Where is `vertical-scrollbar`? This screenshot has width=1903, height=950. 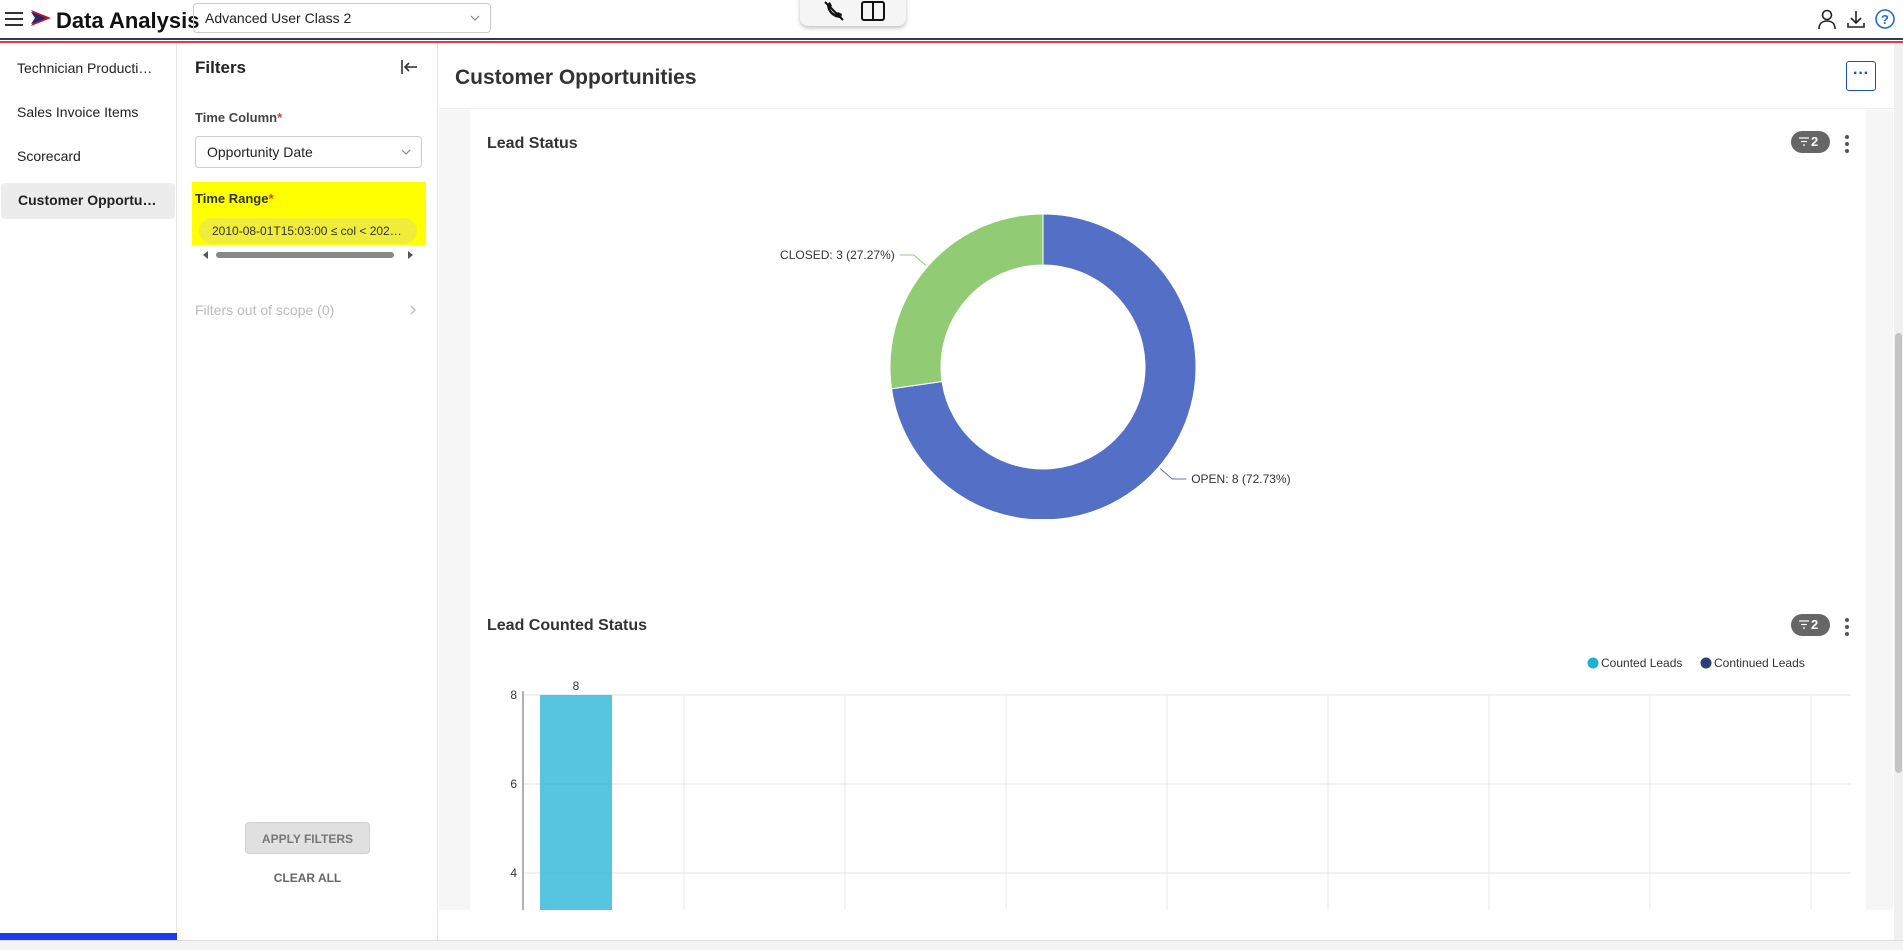 vertical-scrollbar is located at coordinates (1898, 491).